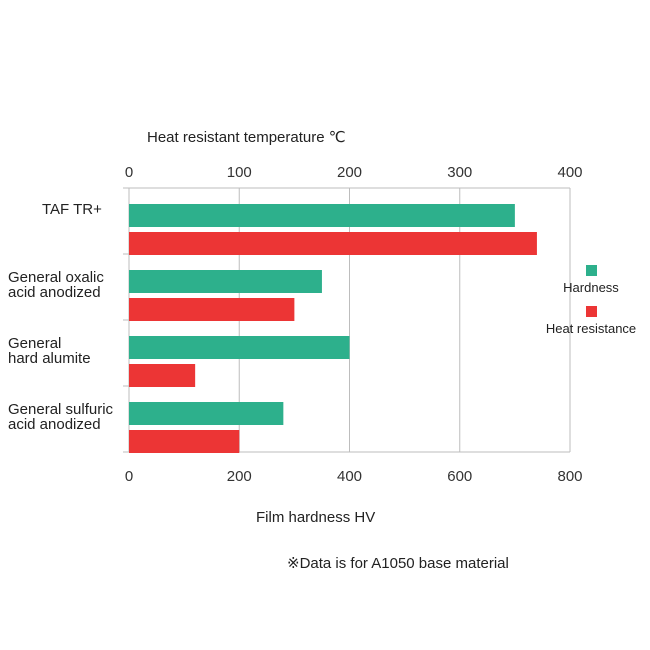  I want to click on legend-label: Hardness, so click(591, 287).